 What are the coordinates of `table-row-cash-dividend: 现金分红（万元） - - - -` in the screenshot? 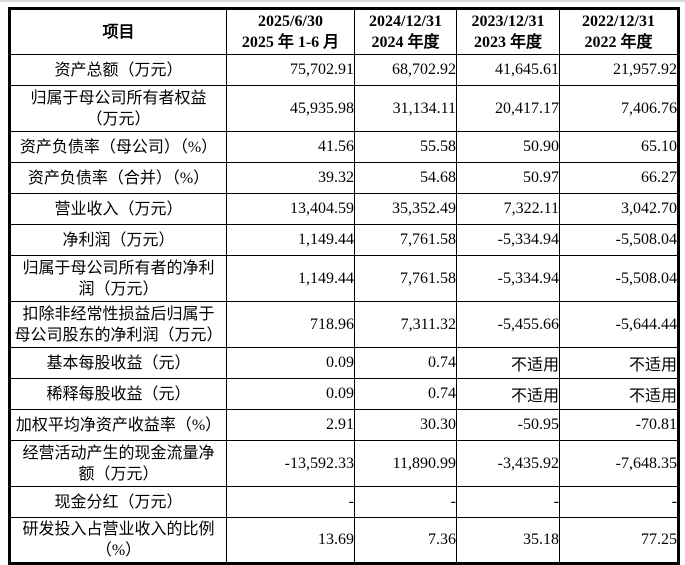 It's located at (344, 502).